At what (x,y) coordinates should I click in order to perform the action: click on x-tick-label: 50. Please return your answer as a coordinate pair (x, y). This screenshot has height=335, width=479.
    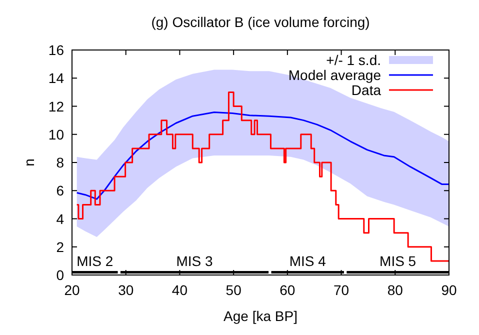
    Looking at the image, I should click on (234, 290).